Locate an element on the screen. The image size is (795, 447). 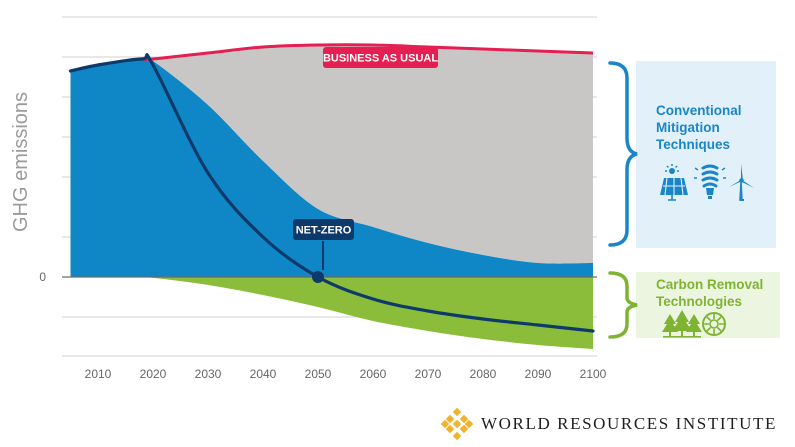
footer-logo: WORLD RESOURCES INSTITUTE is located at coordinates (609, 424).